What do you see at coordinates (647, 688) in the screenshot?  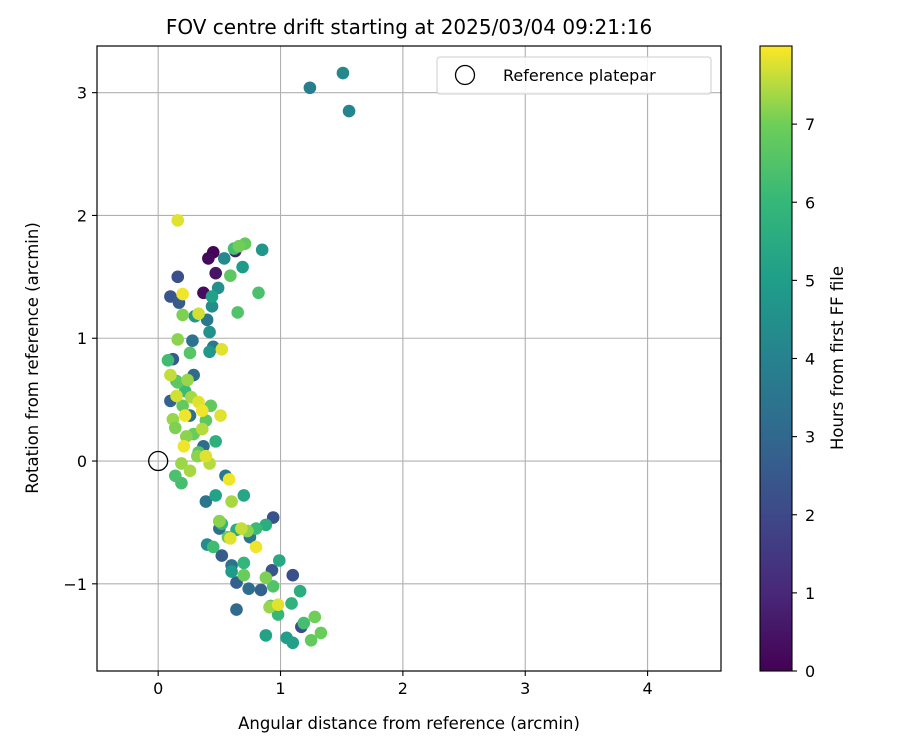 I see `x-tick-label: 4` at bounding box center [647, 688].